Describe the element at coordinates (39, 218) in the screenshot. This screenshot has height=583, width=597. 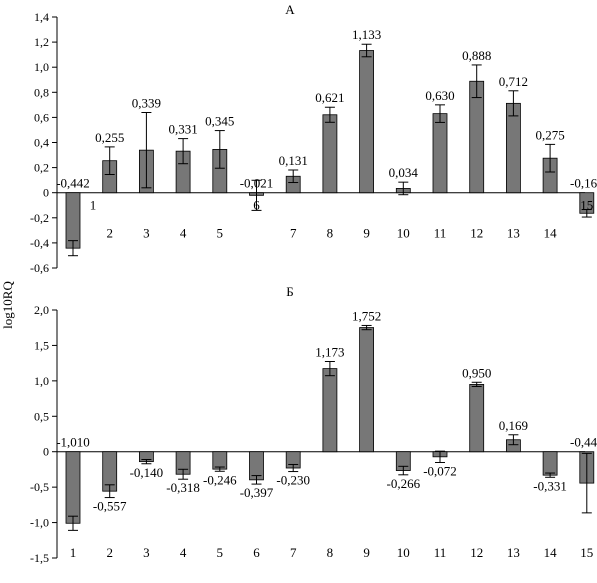
I see `y-tick-label: -0,2` at that location.